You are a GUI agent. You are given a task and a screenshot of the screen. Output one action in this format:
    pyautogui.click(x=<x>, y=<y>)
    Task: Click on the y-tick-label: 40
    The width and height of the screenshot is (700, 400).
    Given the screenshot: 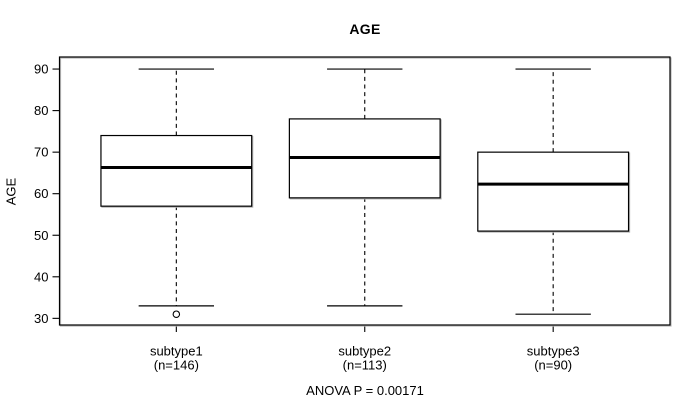 What is the action you would take?
    pyautogui.click(x=41, y=276)
    